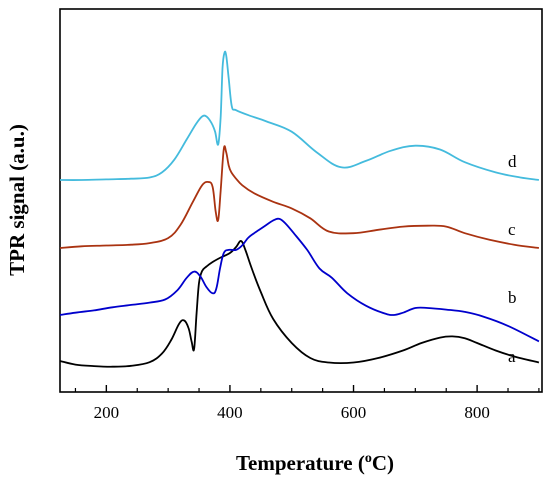 The width and height of the screenshot is (550, 478). Describe the element at coordinates (315, 463) in the screenshot. I see `x-axis-title: Temperature (oC)` at that location.